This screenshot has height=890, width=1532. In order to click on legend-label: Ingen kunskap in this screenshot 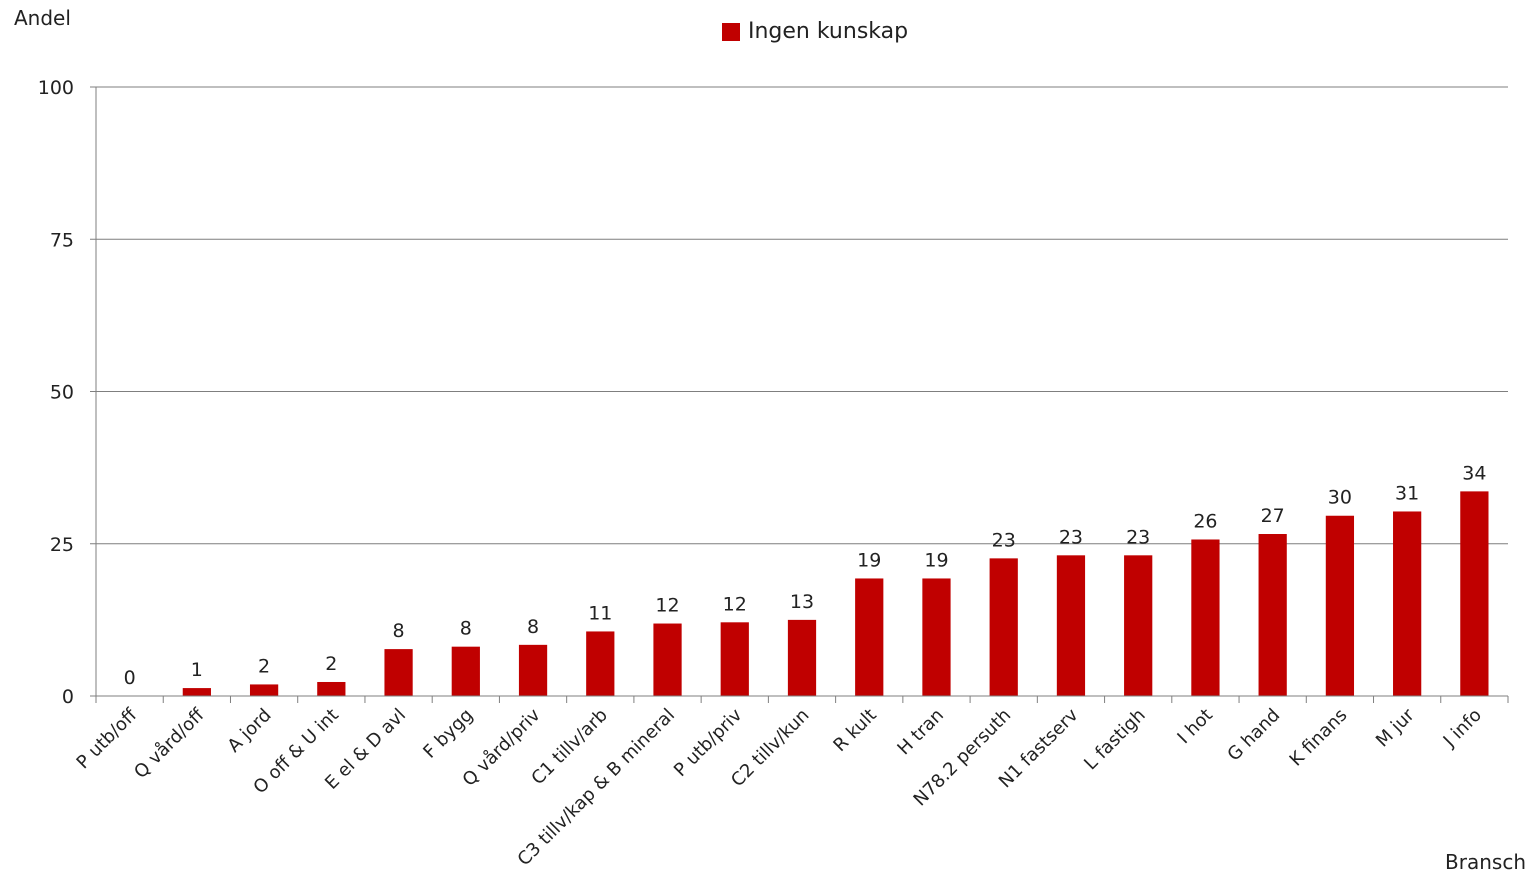, I will do `click(828, 31)`.